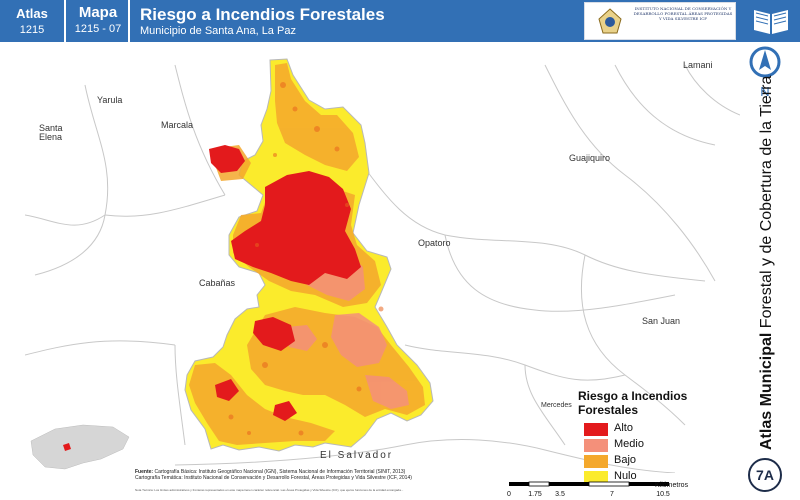  Describe the element at coordinates (625, 460) in the screenshot. I see `legend-label: Bajo` at that location.